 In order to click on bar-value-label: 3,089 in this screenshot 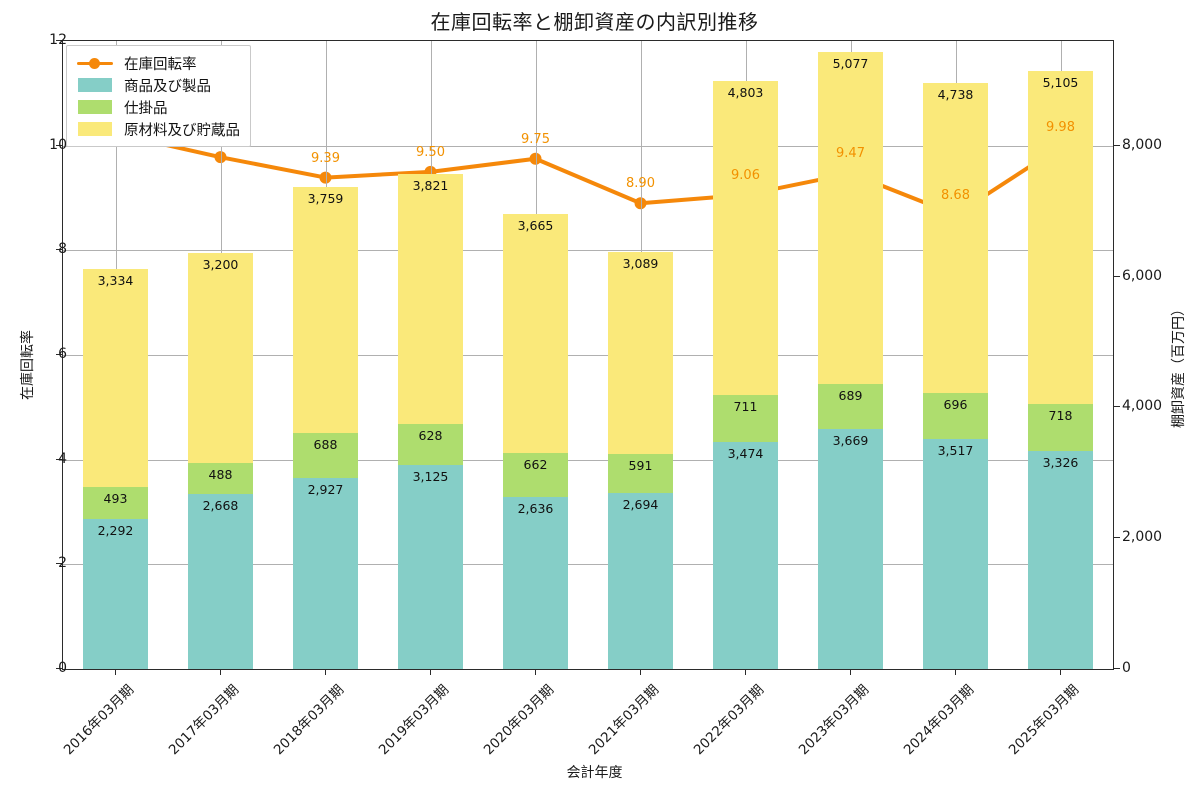, I will do `click(640, 264)`.